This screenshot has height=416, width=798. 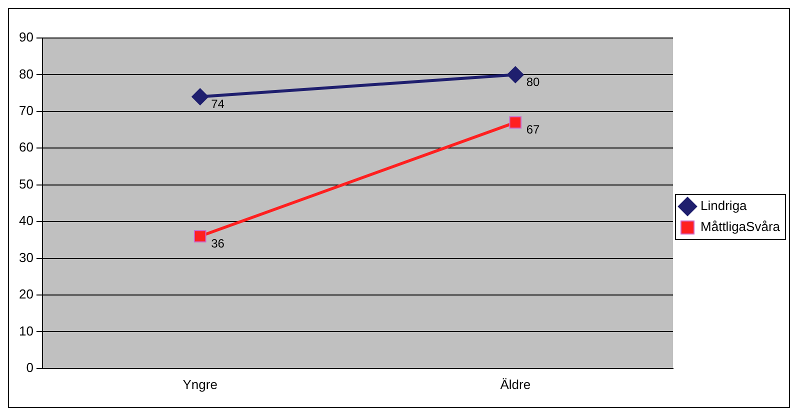 I want to click on x-tick-label: Yngre, so click(x=200, y=384).